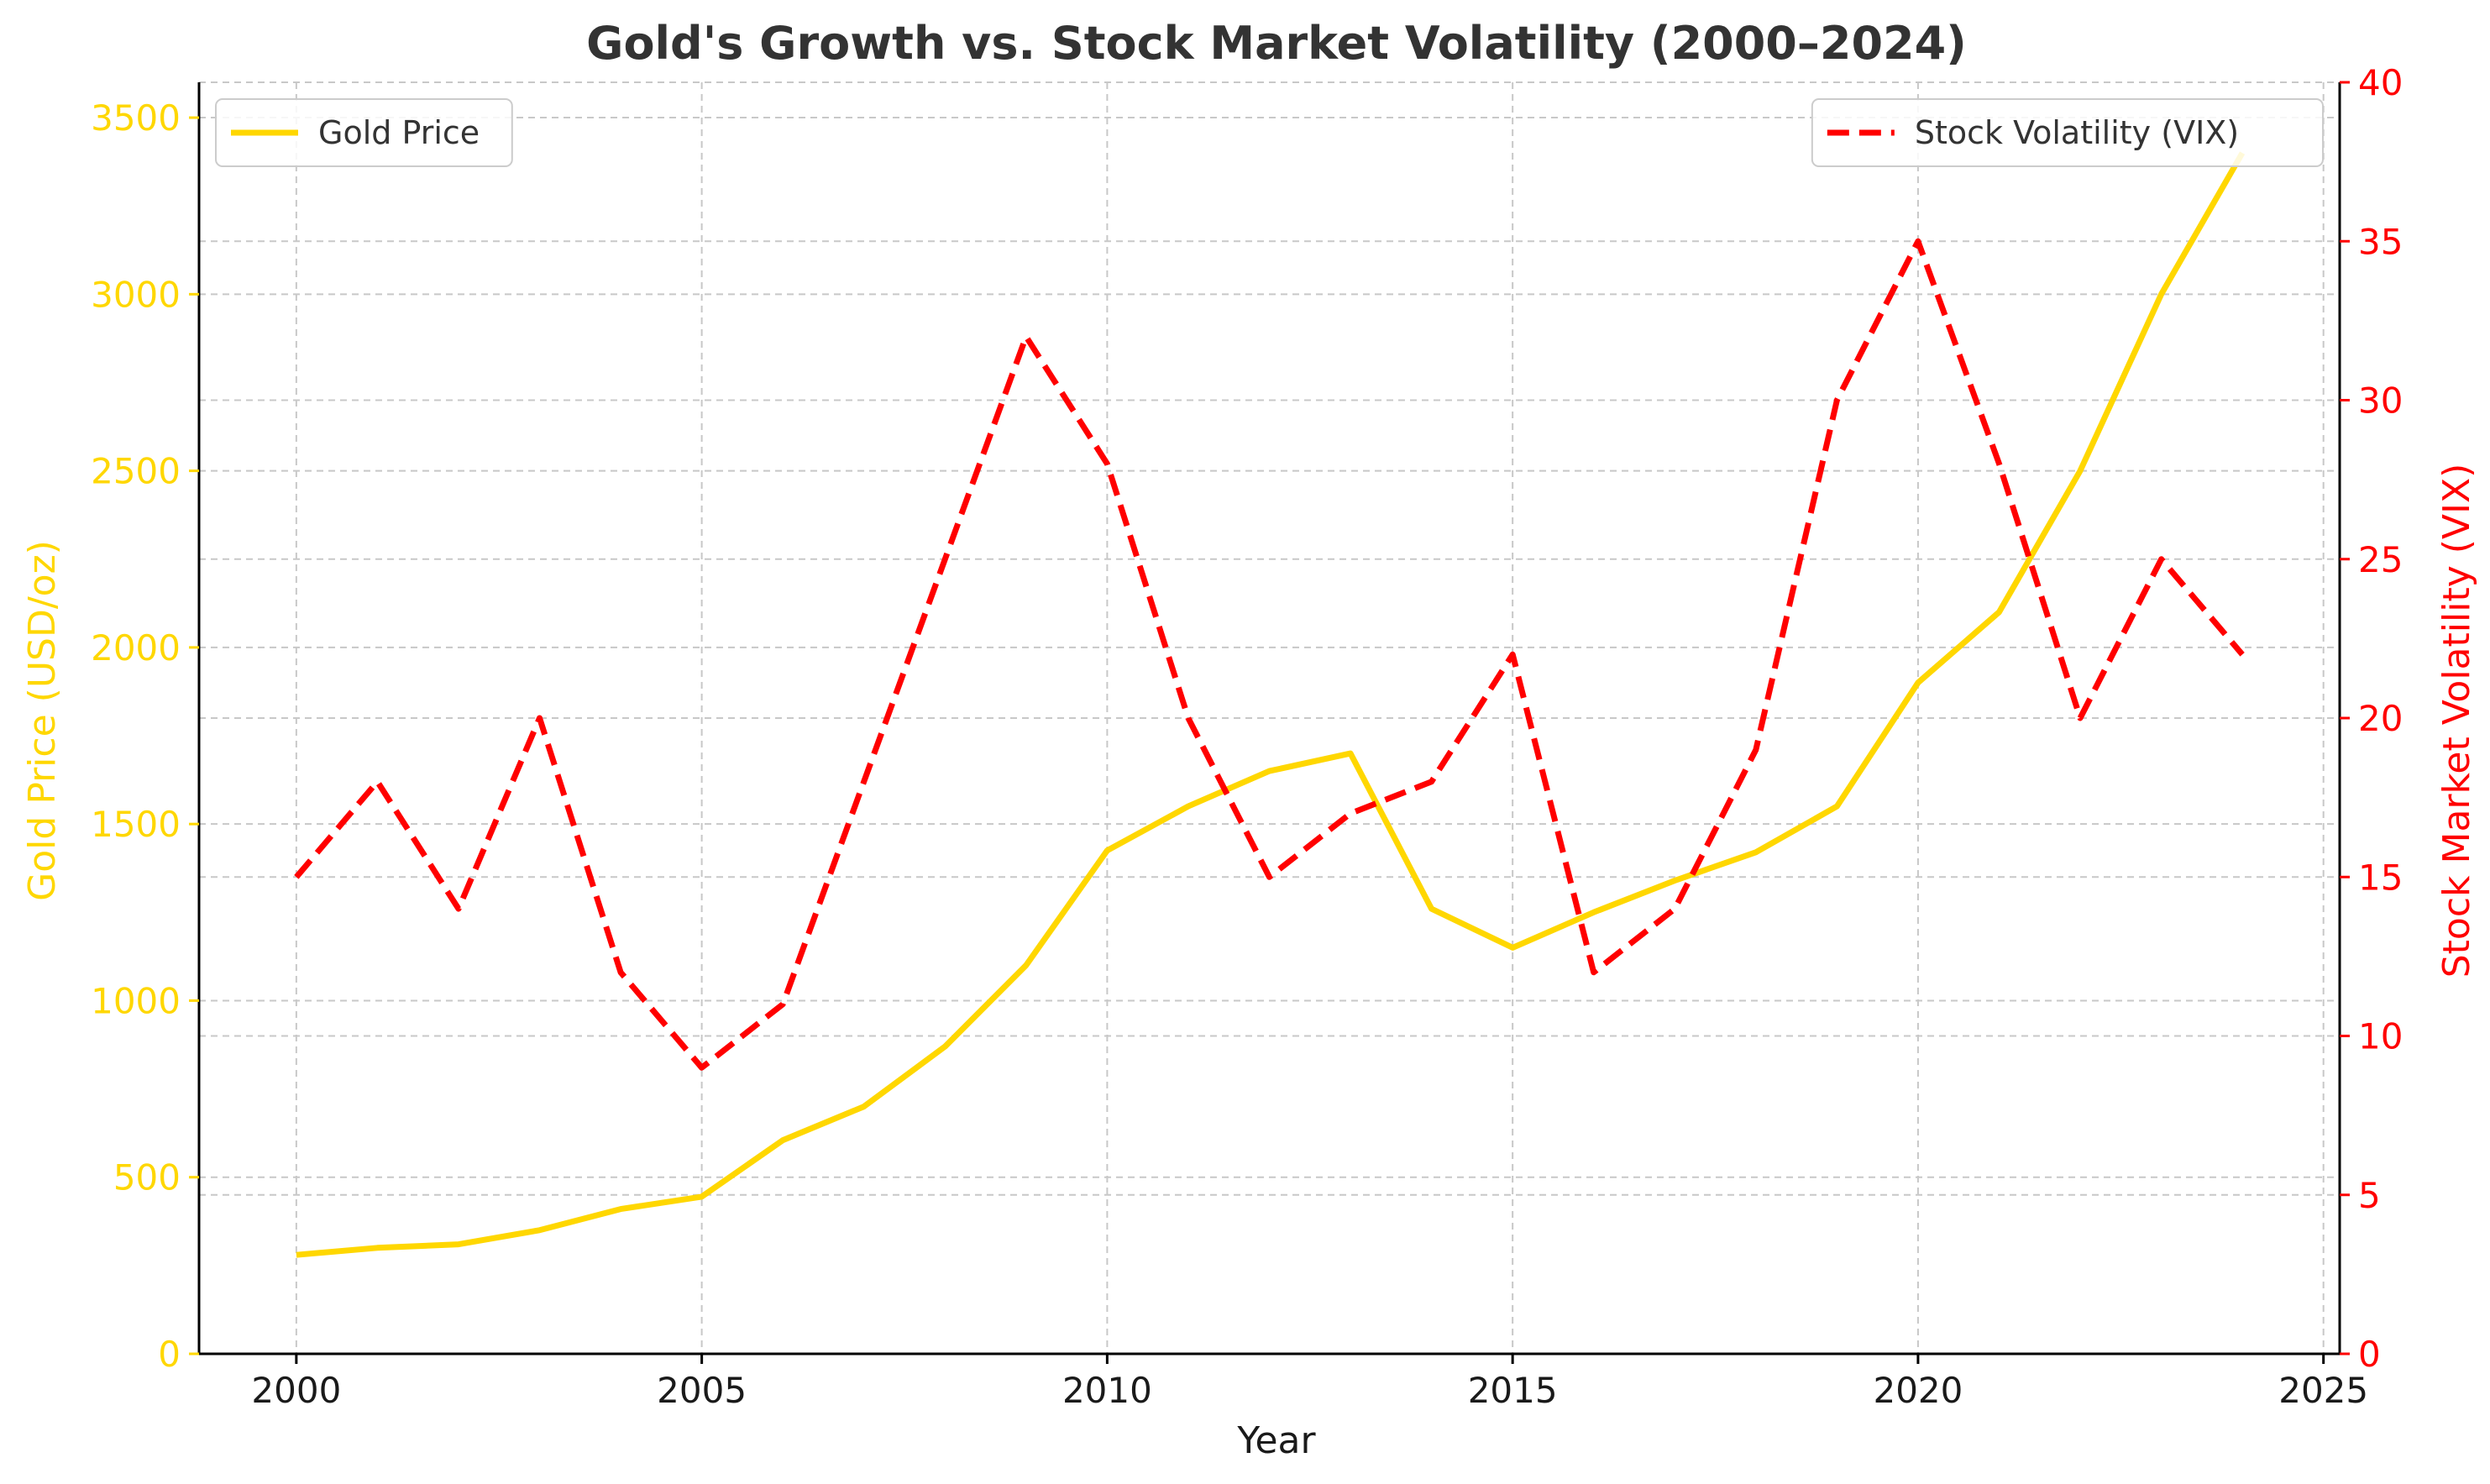  Describe the element at coordinates (2380, 719) in the screenshot. I see `y-right-tick-label: 20` at that location.